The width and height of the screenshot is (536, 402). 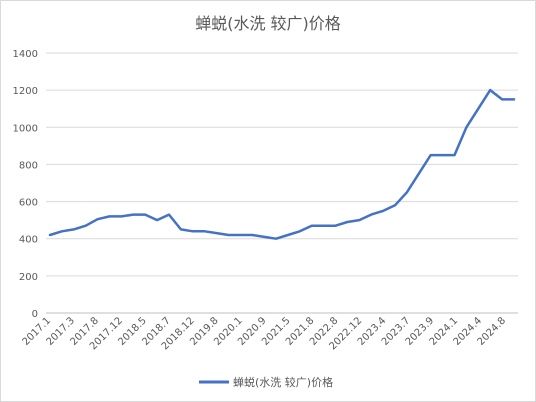 What do you see at coordinates (268, 23) in the screenshot?
I see `chart-title: 蝉蜕(水洗 较广)价格` at bounding box center [268, 23].